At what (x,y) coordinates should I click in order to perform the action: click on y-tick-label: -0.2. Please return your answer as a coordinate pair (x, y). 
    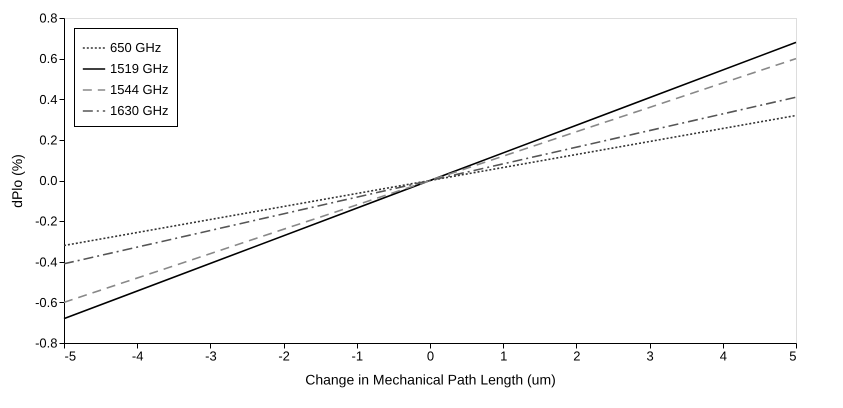
    Looking at the image, I should click on (46, 221).